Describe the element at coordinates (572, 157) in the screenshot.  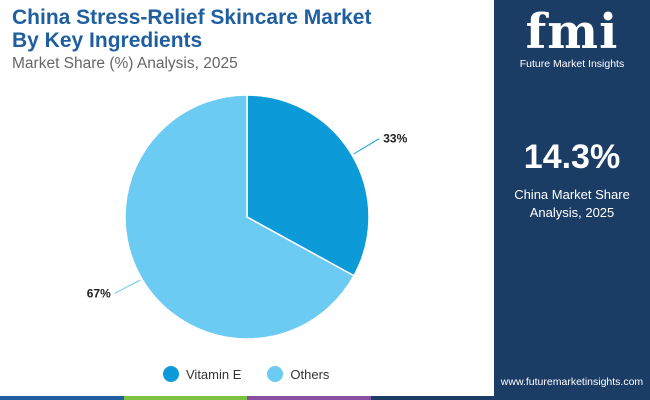
I see `stat-value: 14.3%` at that location.